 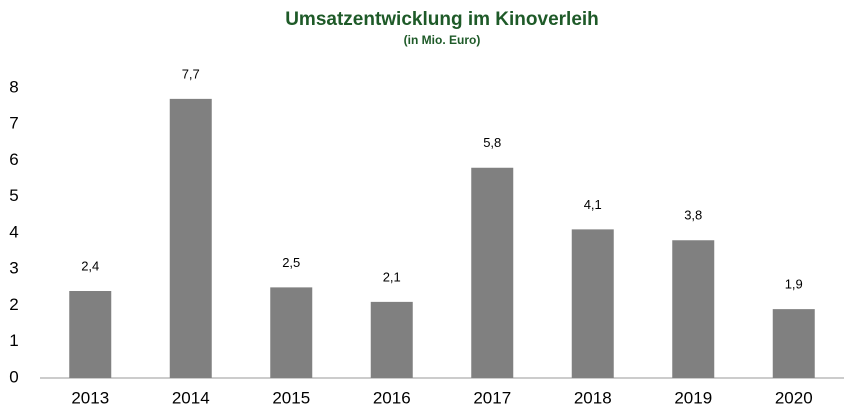 I want to click on x-tick-label: 2017, so click(x=492, y=397).